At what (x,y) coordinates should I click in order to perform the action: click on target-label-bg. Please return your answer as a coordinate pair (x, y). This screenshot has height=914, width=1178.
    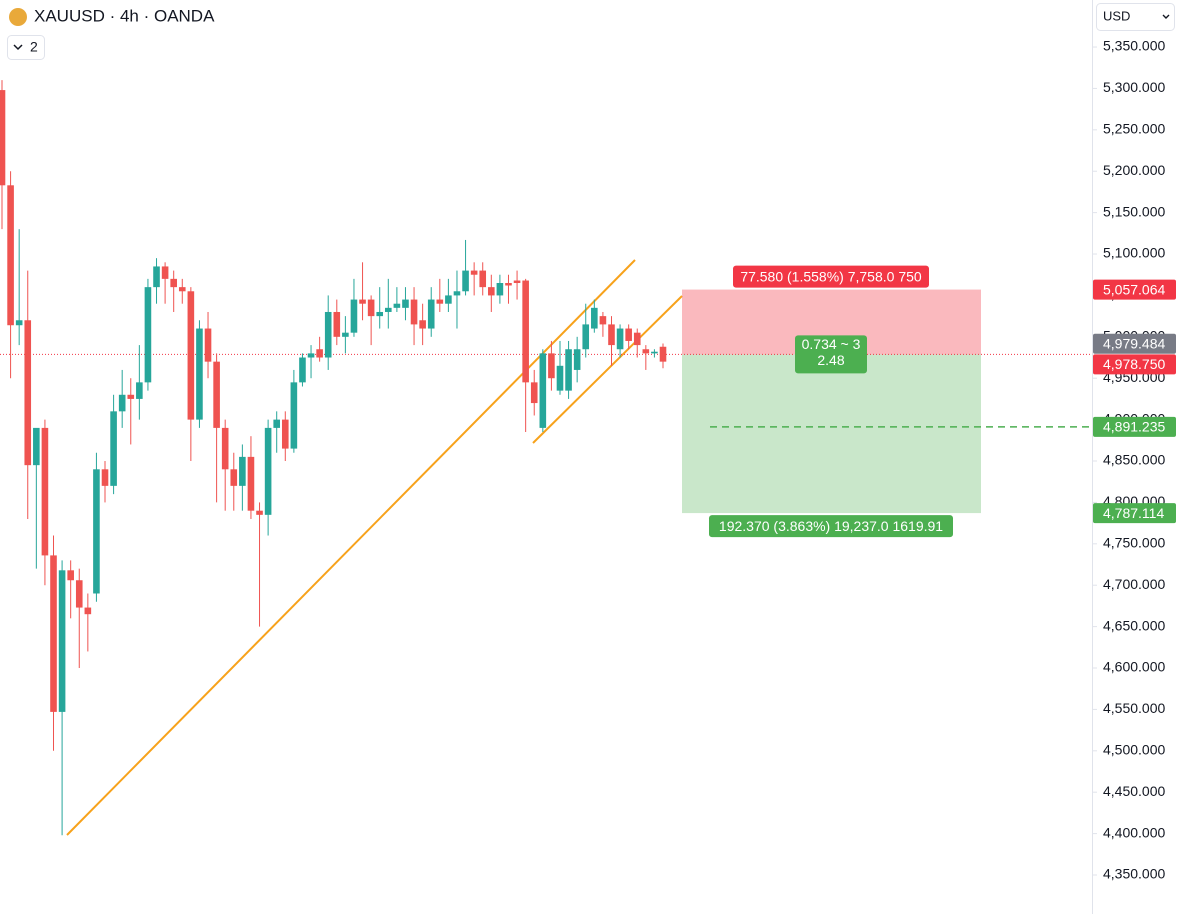
    Looking at the image, I should click on (831, 526).